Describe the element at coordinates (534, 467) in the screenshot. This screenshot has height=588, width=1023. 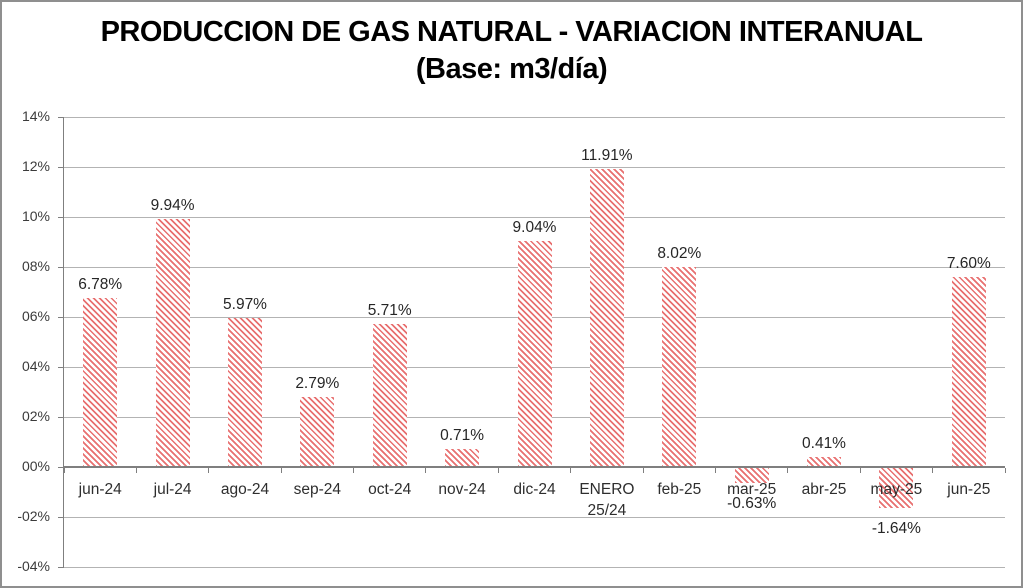
I see `x-axis-line` at that location.